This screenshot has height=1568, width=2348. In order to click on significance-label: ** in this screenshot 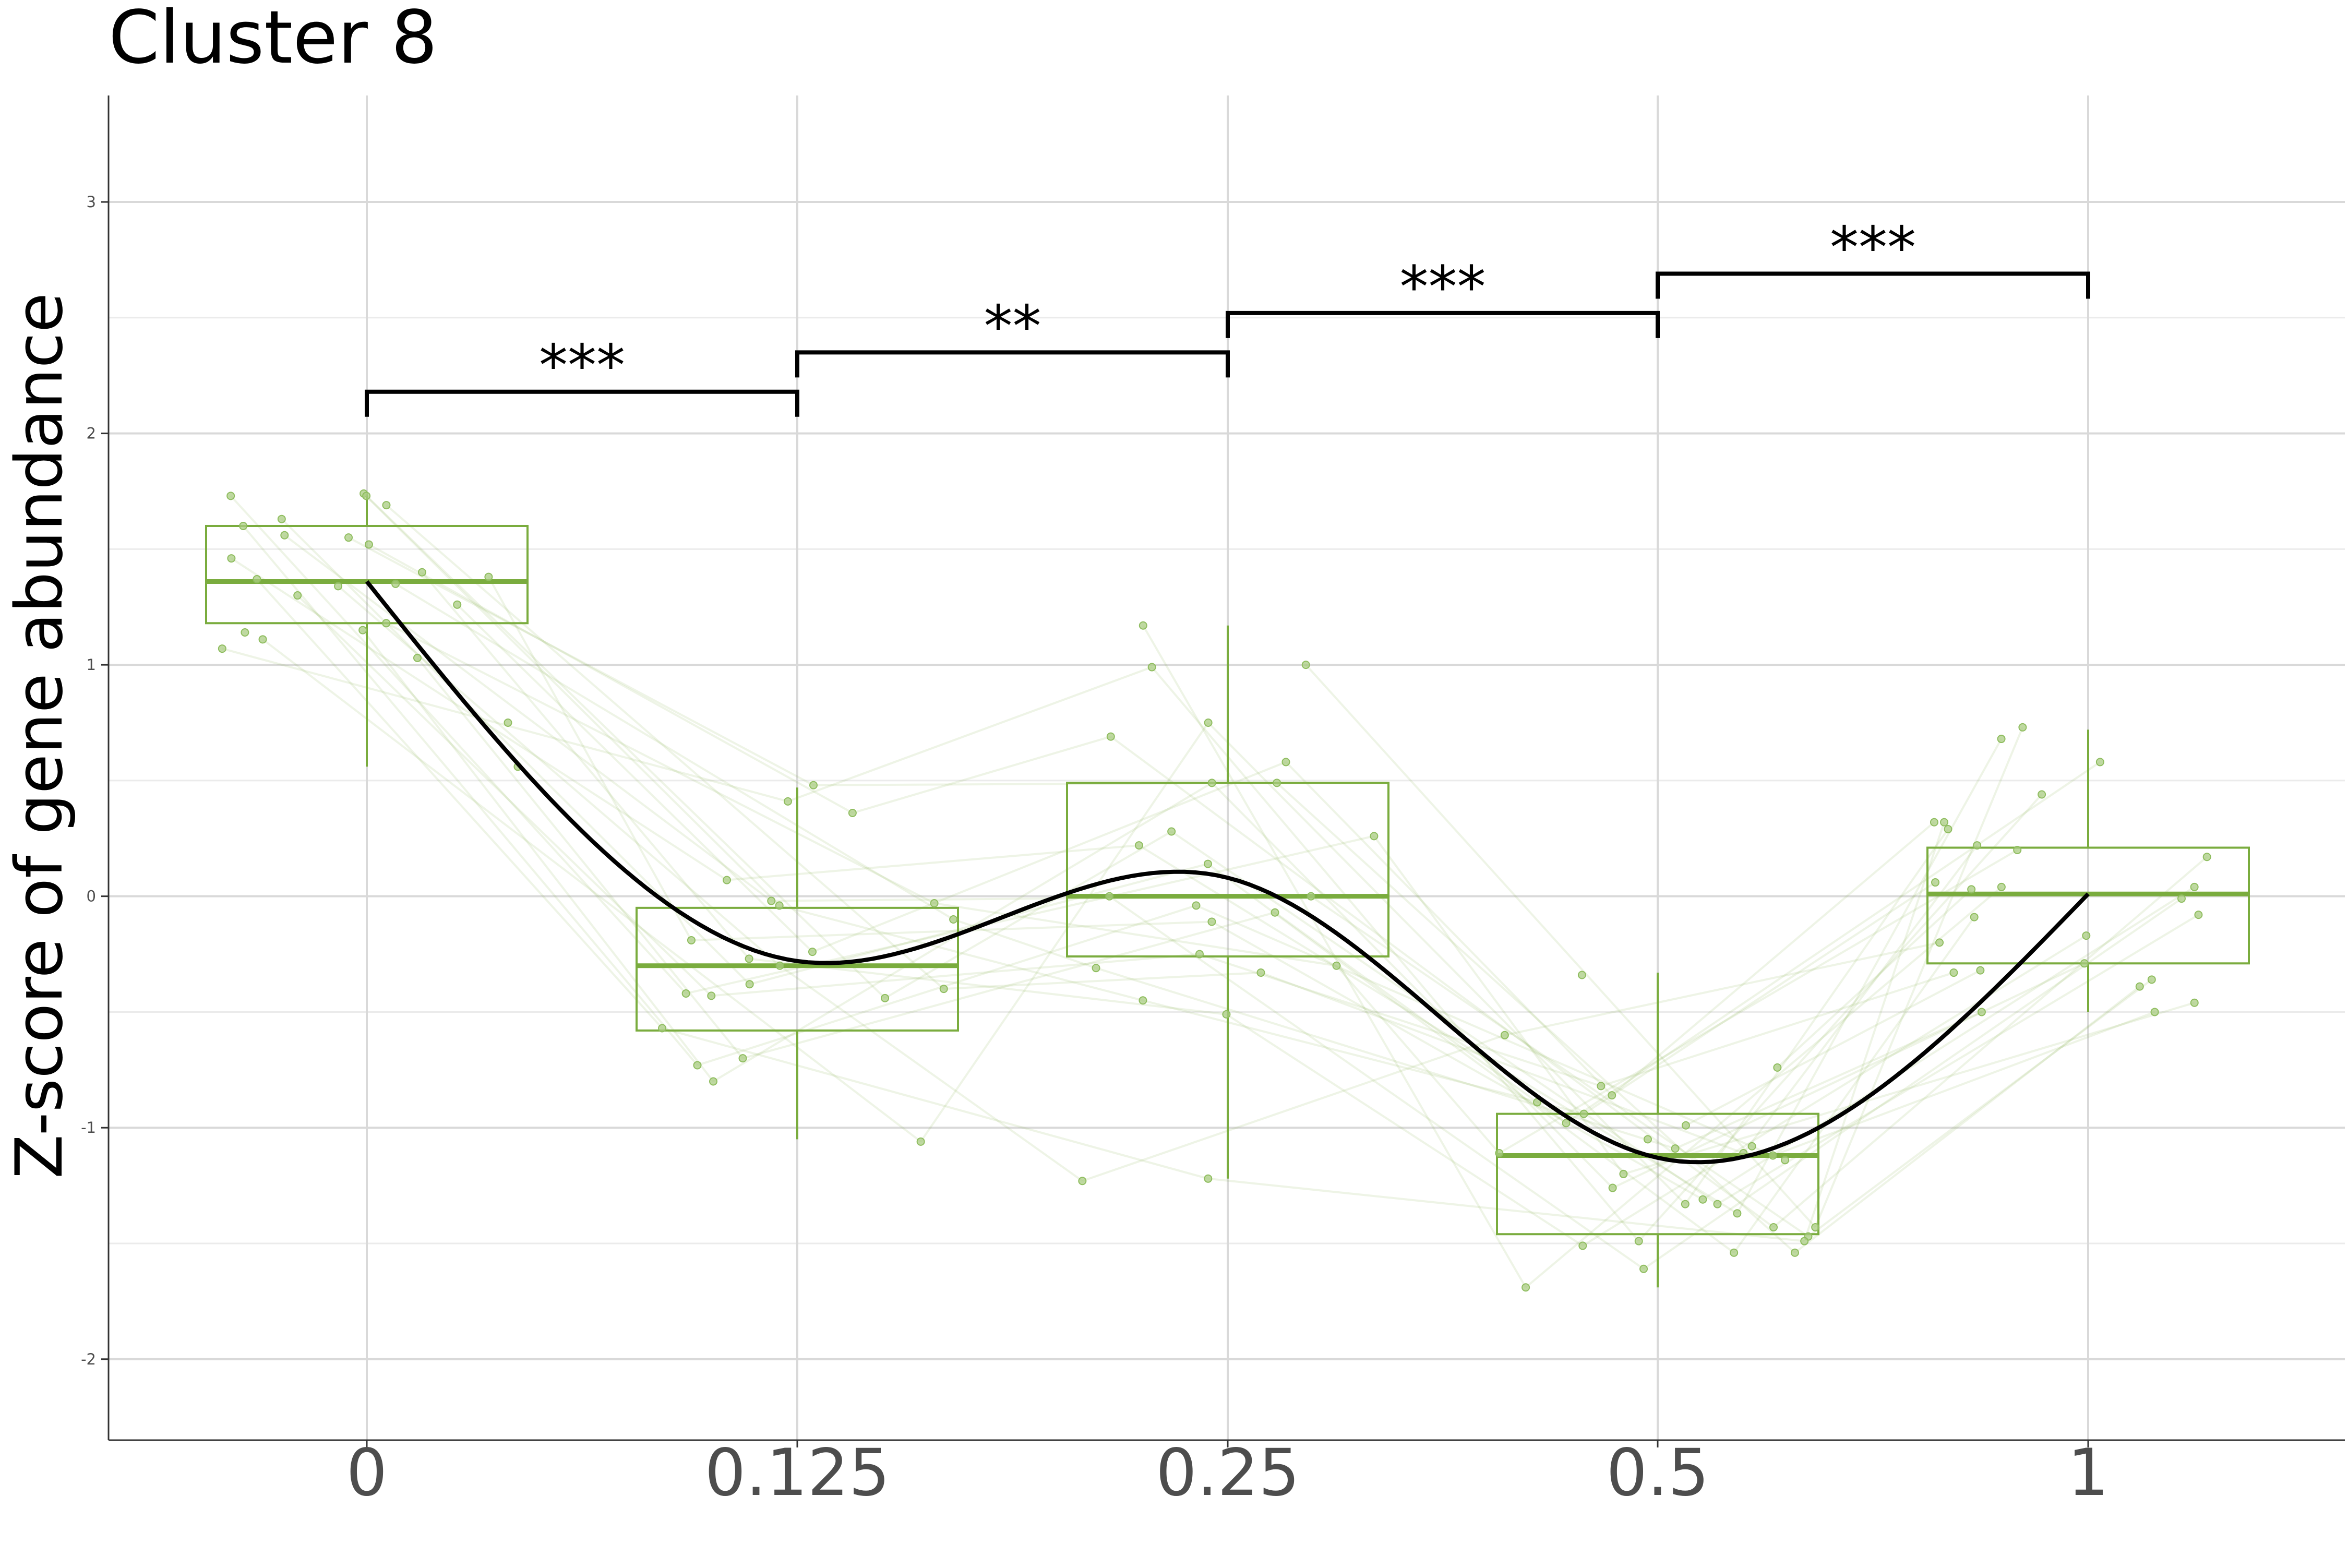, I will do `click(1012, 326)`.